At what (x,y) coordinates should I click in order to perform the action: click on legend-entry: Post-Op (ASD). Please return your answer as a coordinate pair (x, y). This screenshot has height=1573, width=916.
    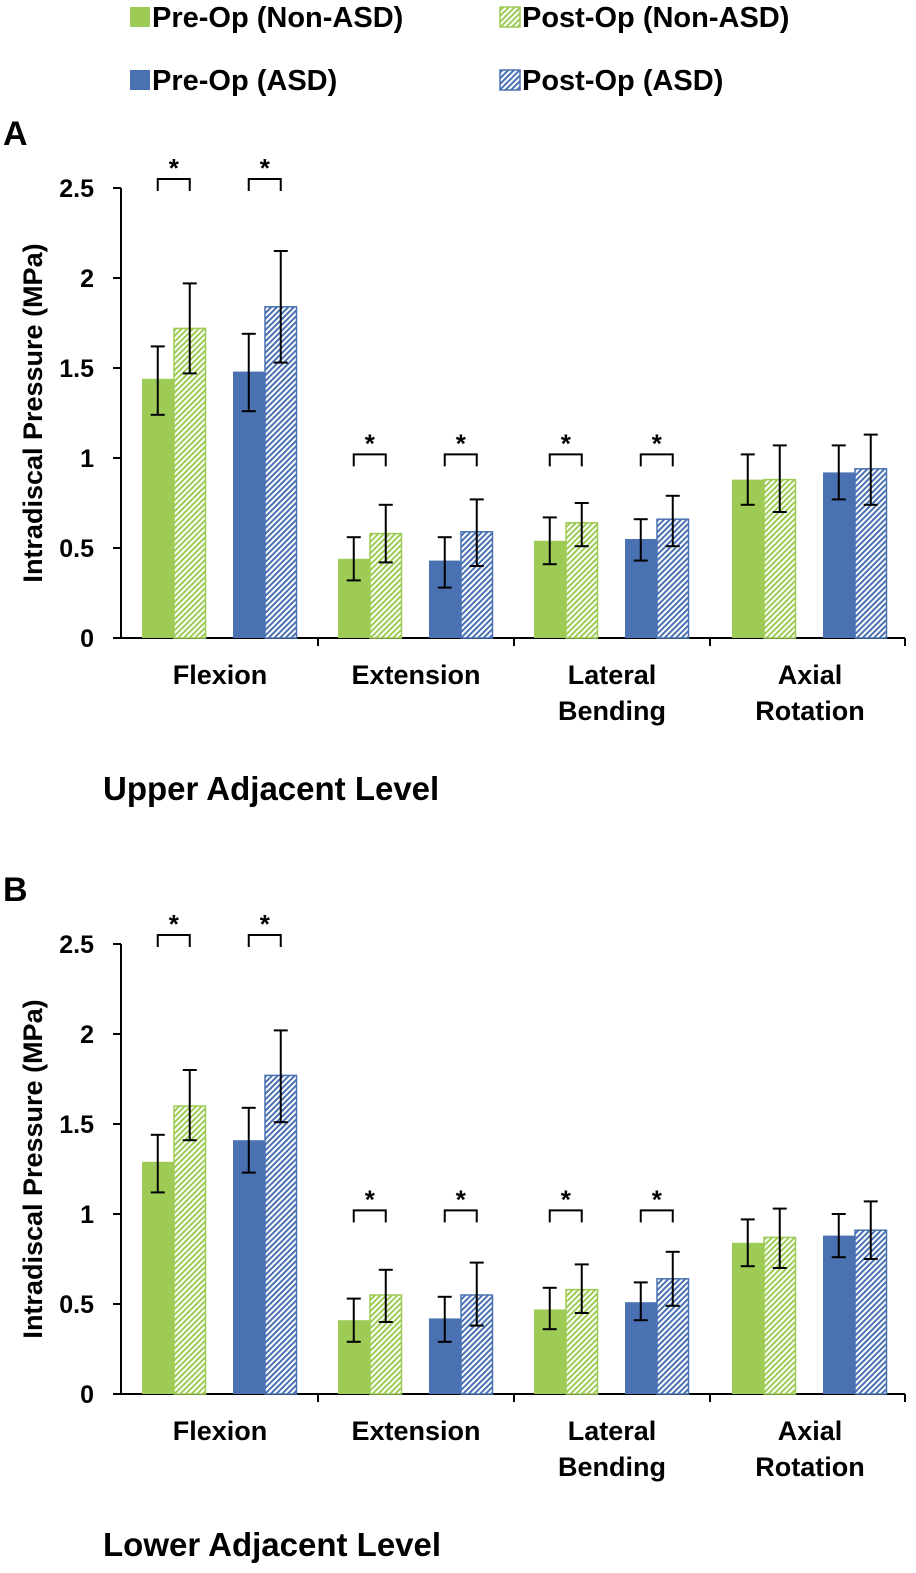
    Looking at the image, I should click on (622, 81).